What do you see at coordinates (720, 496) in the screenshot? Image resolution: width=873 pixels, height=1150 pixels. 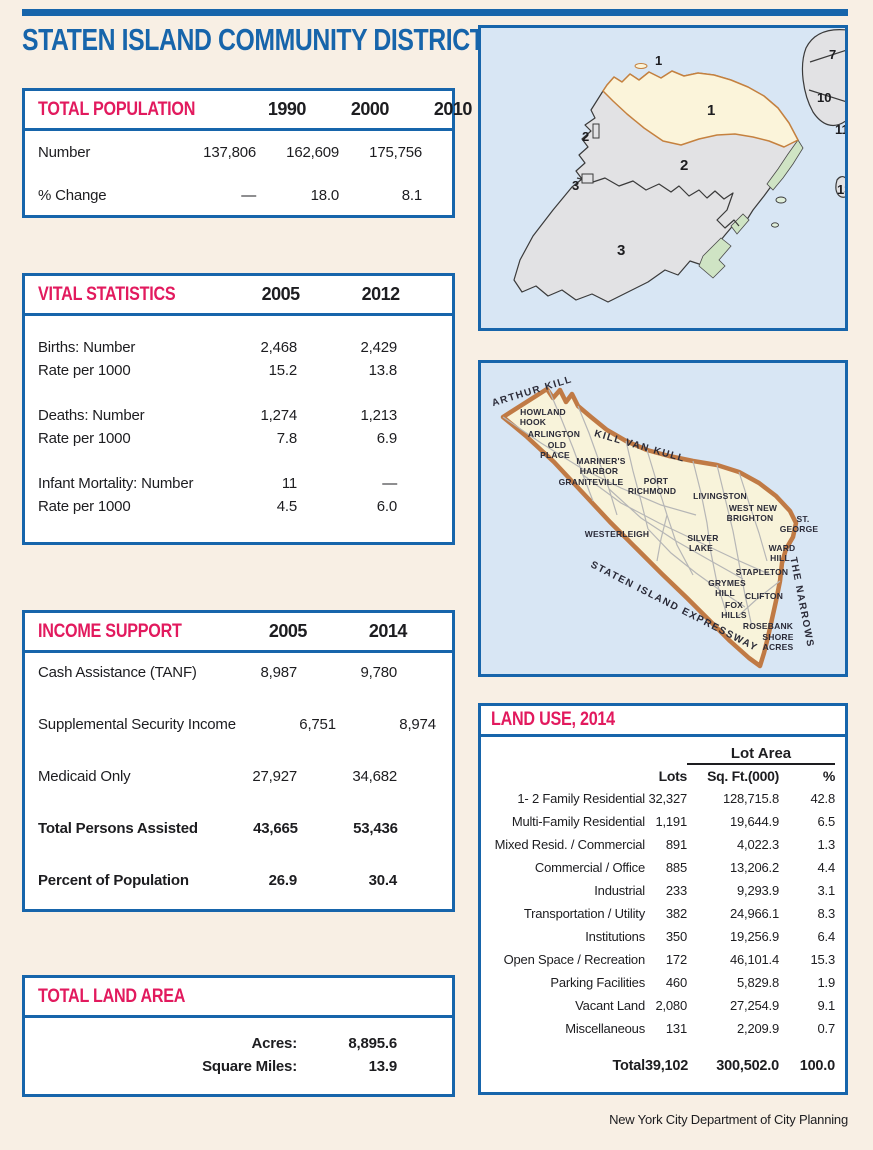 I see `nb-livingston: LIVINGSTON` at bounding box center [720, 496].